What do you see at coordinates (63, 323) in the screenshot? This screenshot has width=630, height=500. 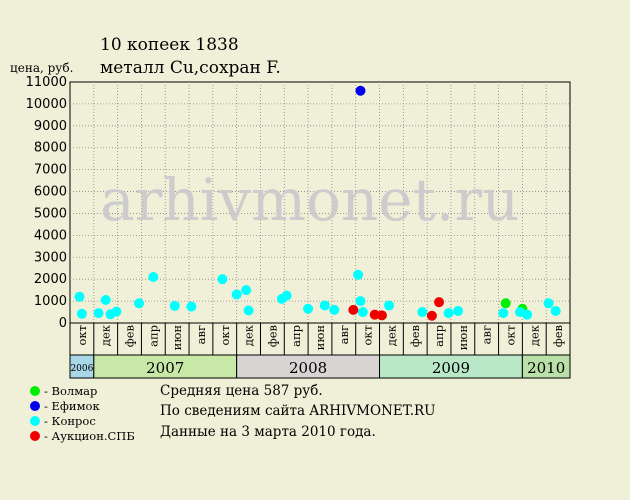 I see `y-tick-label: 0` at bounding box center [63, 323].